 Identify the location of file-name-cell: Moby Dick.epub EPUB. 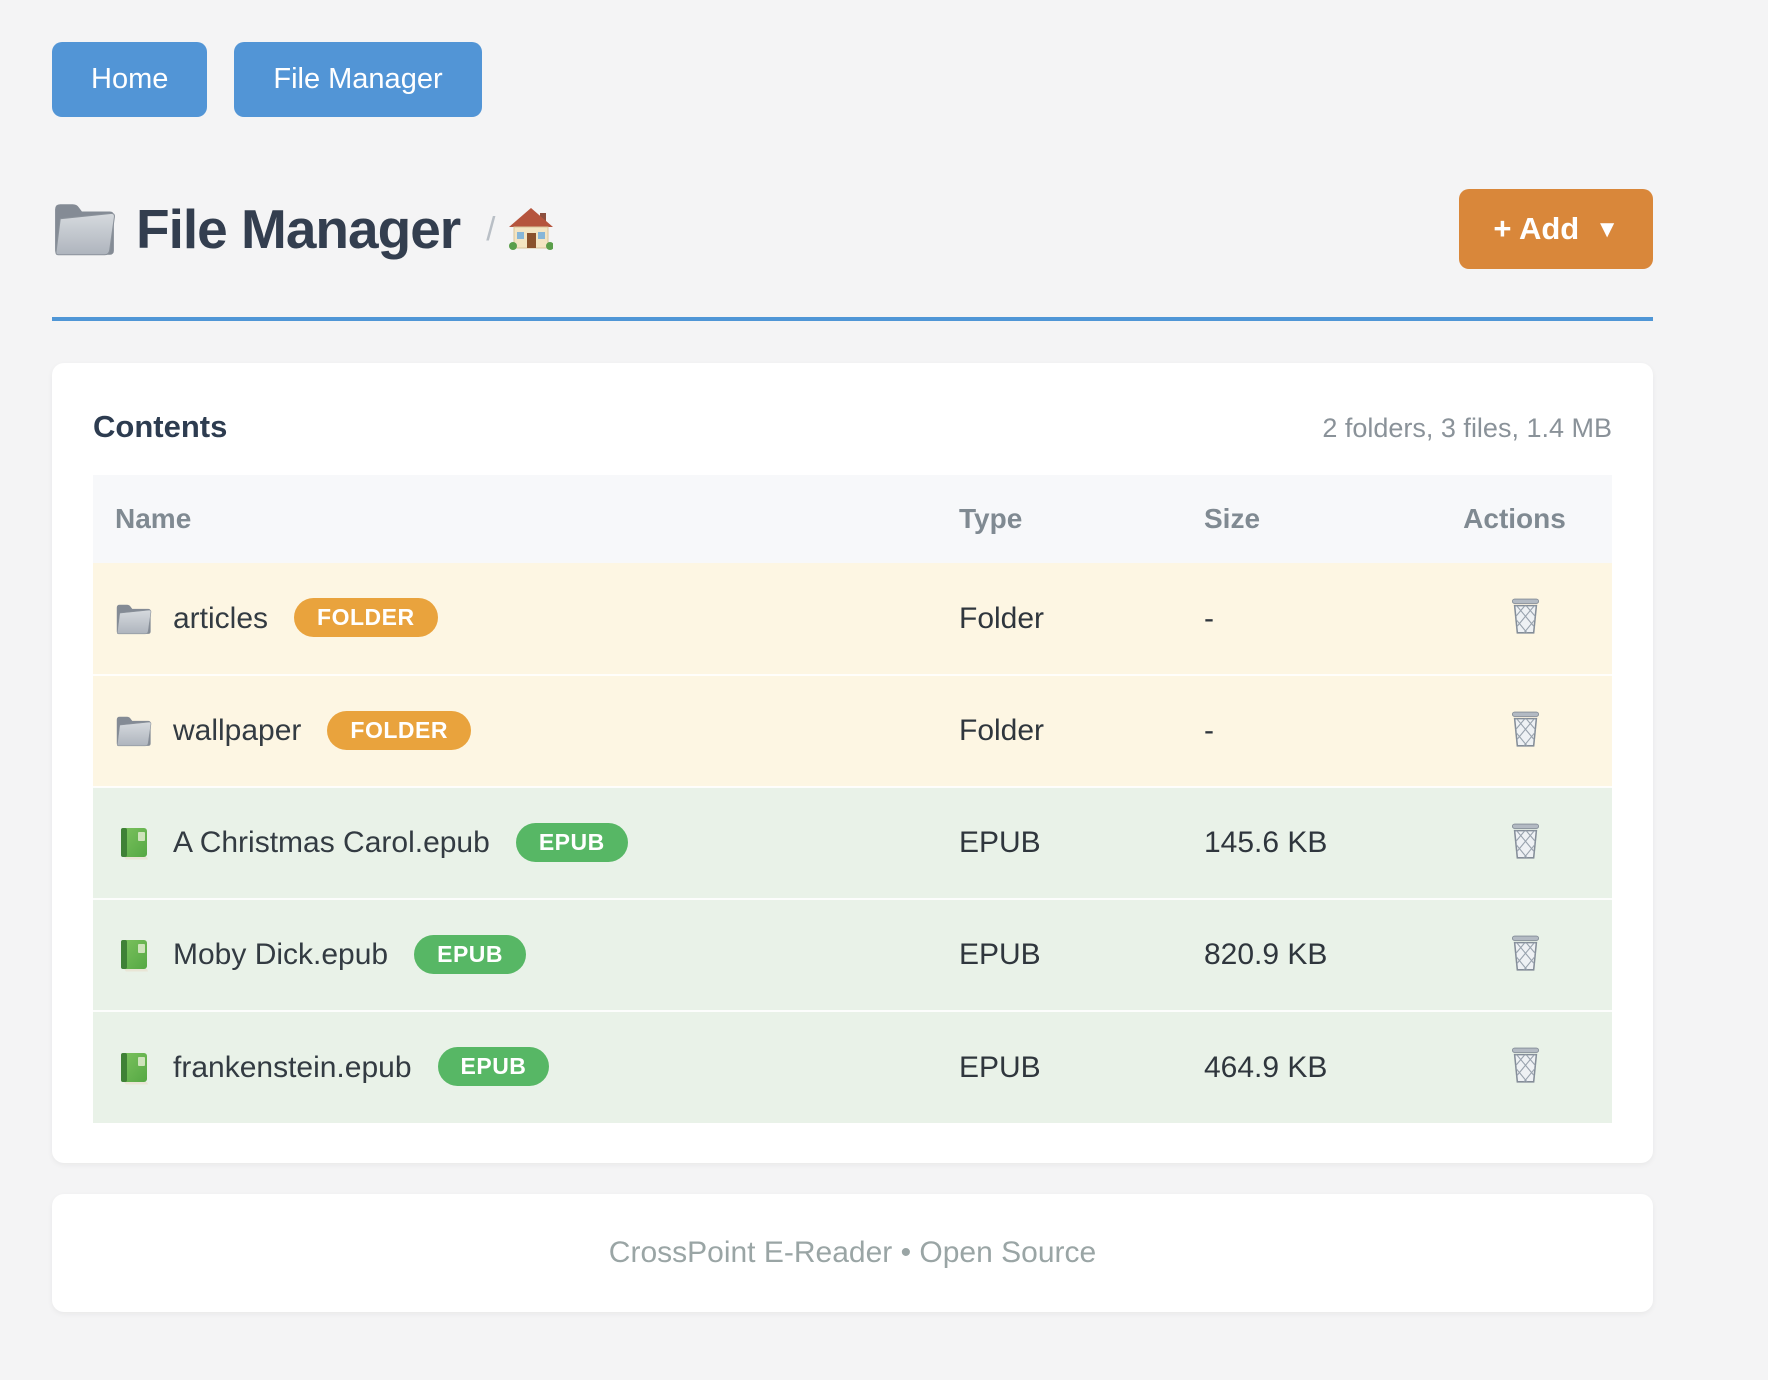
(526, 954).